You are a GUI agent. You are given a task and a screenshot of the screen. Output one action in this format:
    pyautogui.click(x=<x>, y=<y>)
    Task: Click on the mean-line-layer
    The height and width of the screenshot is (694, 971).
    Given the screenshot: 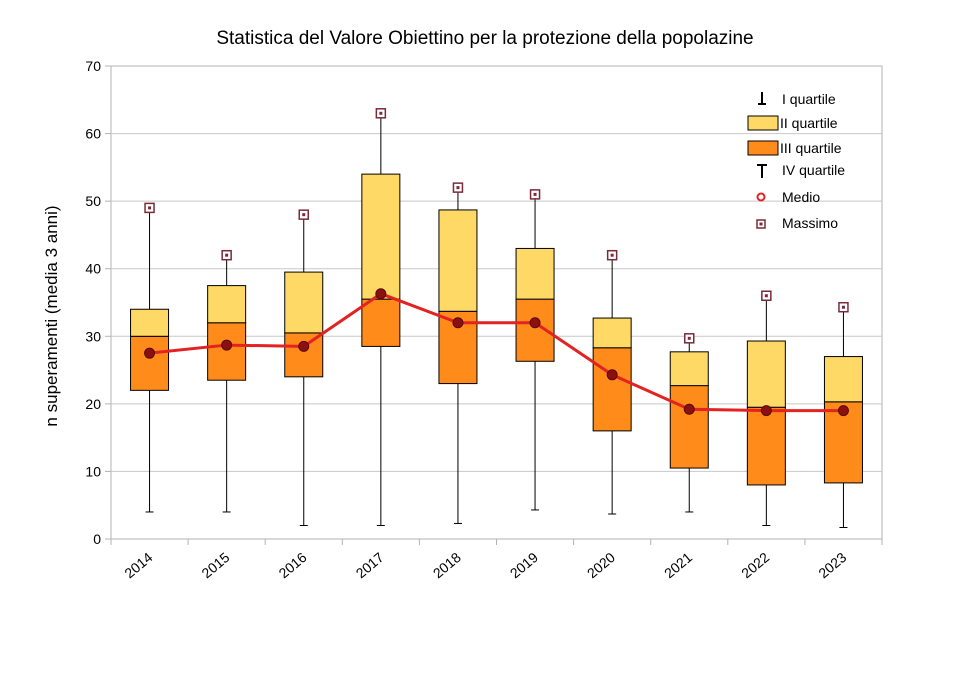 What is the action you would take?
    pyautogui.click(x=496, y=352)
    